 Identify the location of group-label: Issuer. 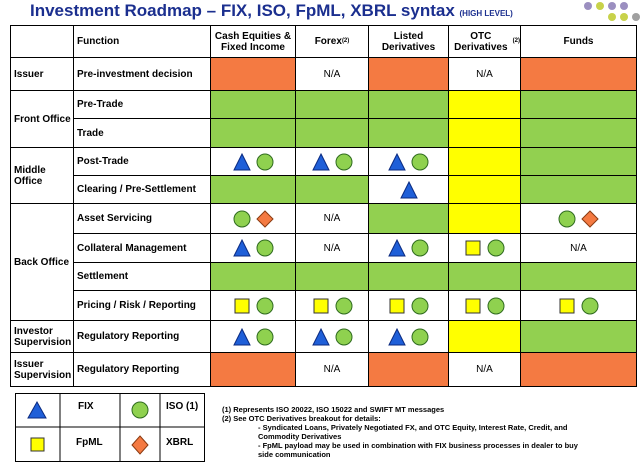
(42, 74).